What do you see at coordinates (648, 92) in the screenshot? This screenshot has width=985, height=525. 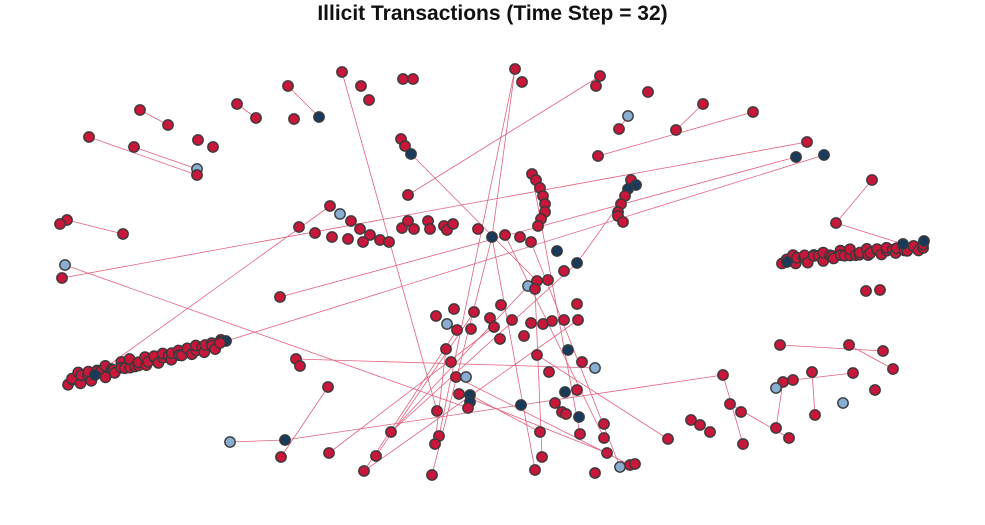 I see `node-a23` at bounding box center [648, 92].